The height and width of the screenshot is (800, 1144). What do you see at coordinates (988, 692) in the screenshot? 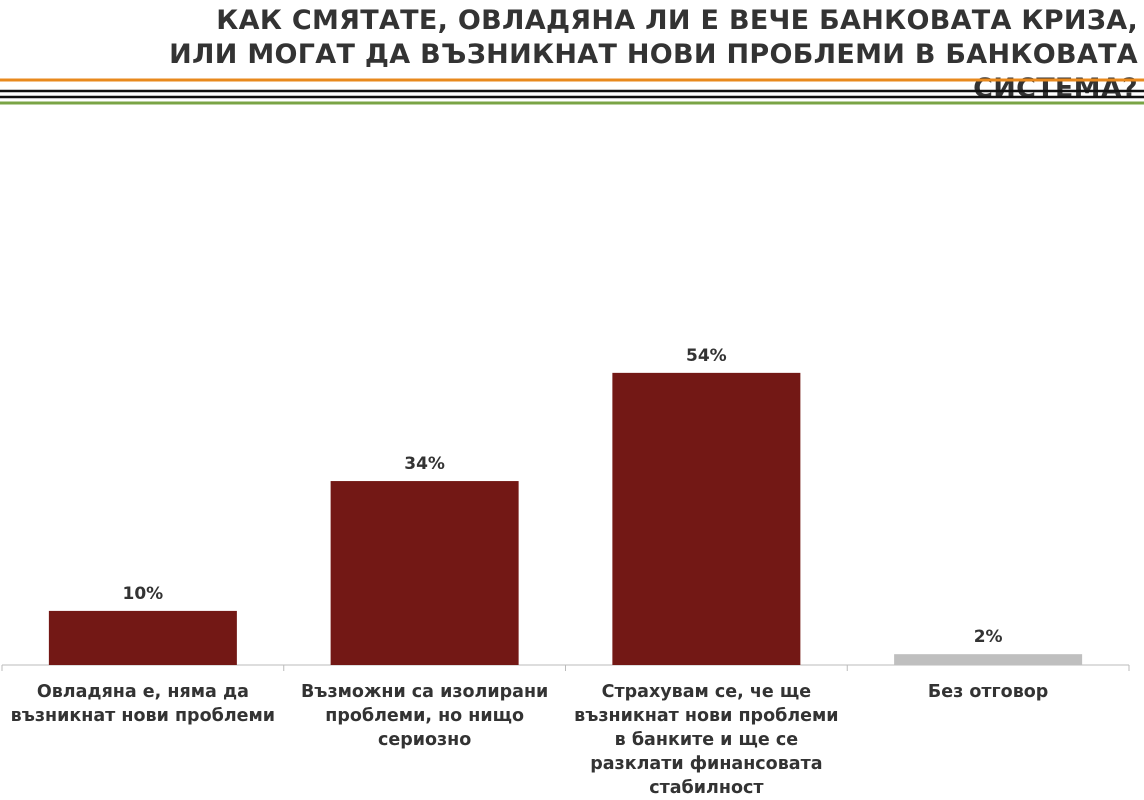
I see `x-tick-label: Без отговор` at bounding box center [988, 692].